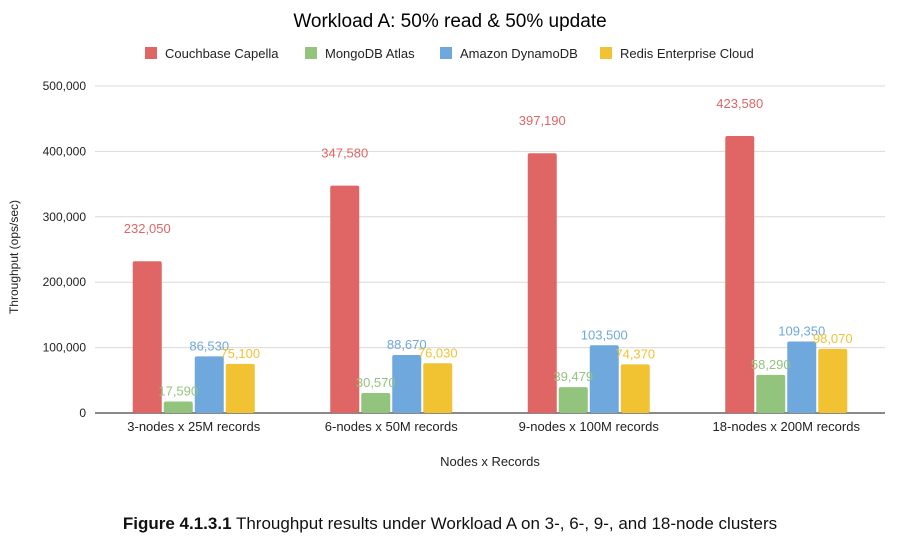  Describe the element at coordinates (787, 426) in the screenshot. I see `x-tick-label: 18-nodes x 200M records` at that location.